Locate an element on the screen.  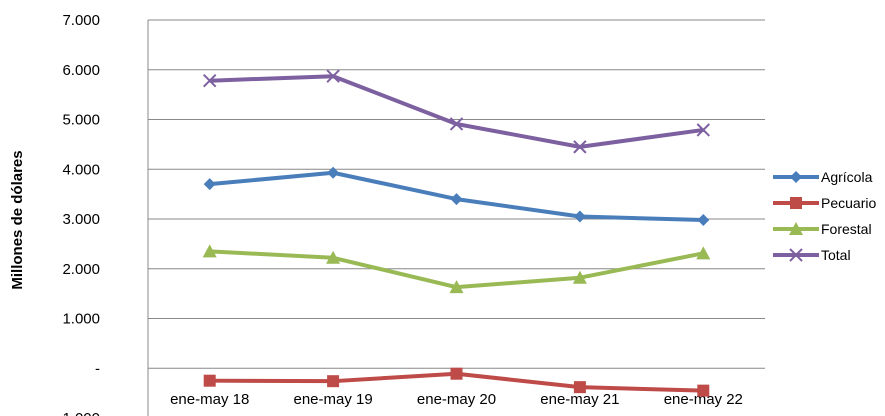
legend-label: Agrícola is located at coordinates (847, 177).